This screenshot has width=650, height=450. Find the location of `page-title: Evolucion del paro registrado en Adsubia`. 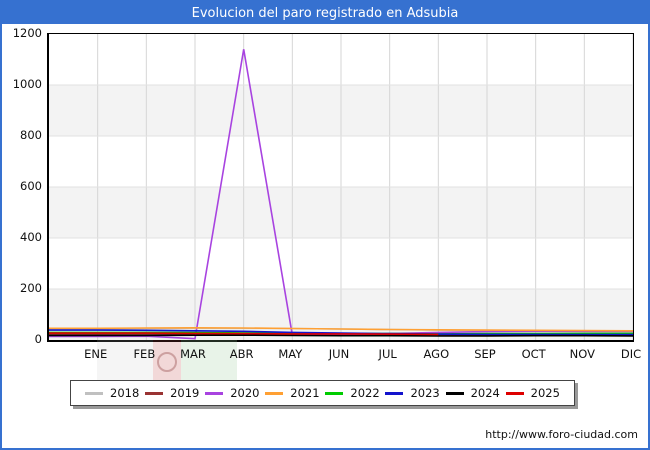

page-title: Evolucion del paro registrado en Adsubia is located at coordinates (325, 13).